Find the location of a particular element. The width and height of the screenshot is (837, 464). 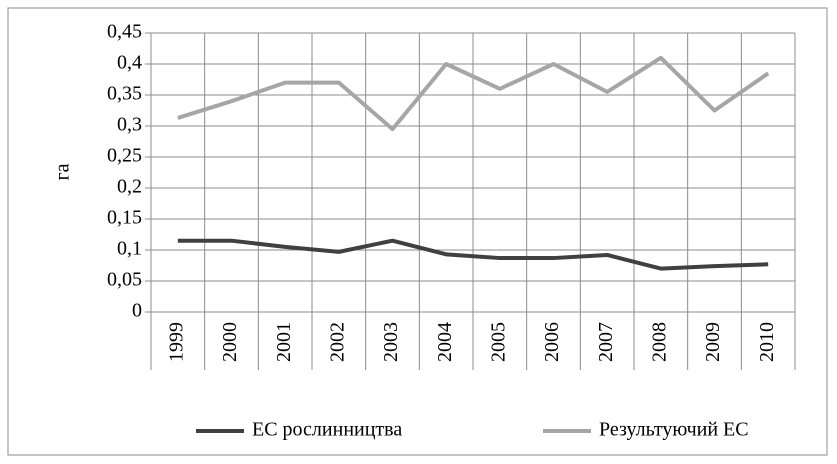

y-tick-label: 0 is located at coordinates (137, 311).